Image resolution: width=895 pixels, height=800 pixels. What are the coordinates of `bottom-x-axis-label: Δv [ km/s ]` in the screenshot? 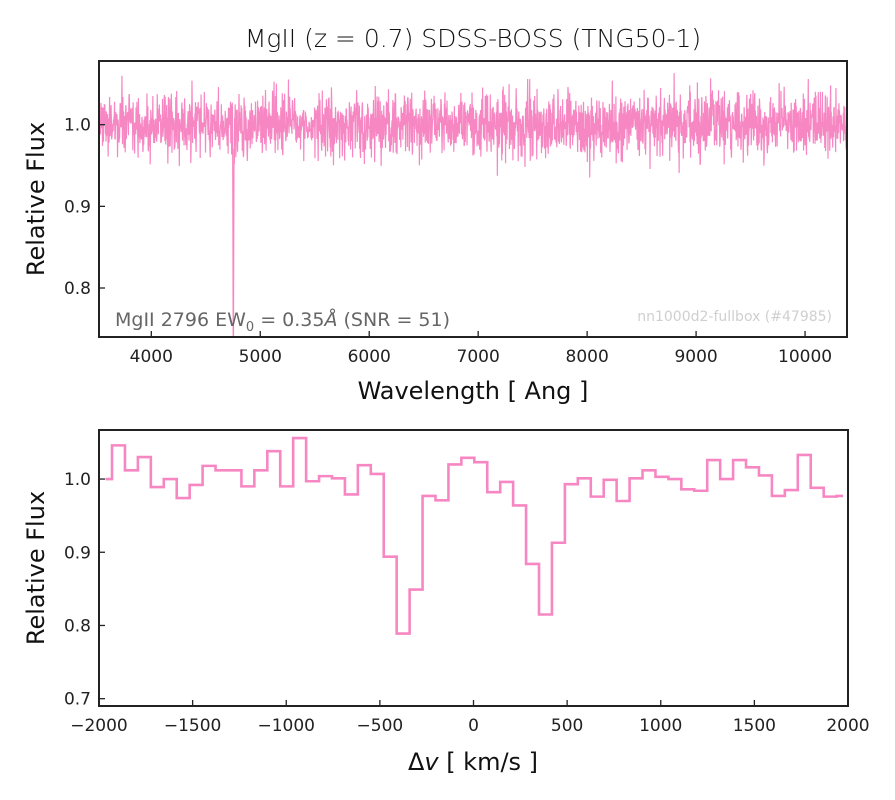 It's located at (473, 762).